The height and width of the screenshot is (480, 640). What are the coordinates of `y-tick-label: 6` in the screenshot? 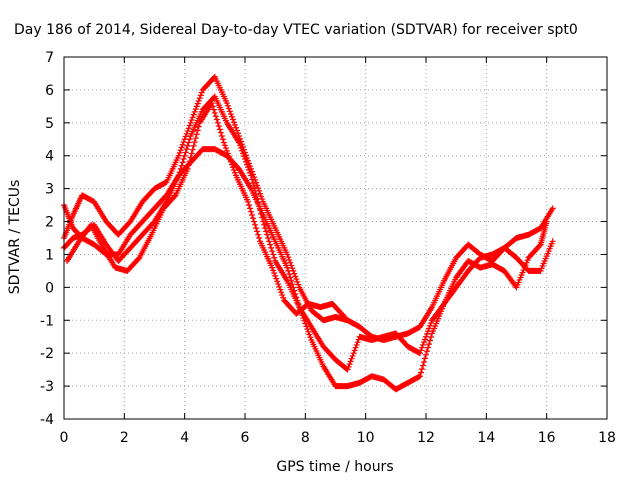 It's located at (49, 91).